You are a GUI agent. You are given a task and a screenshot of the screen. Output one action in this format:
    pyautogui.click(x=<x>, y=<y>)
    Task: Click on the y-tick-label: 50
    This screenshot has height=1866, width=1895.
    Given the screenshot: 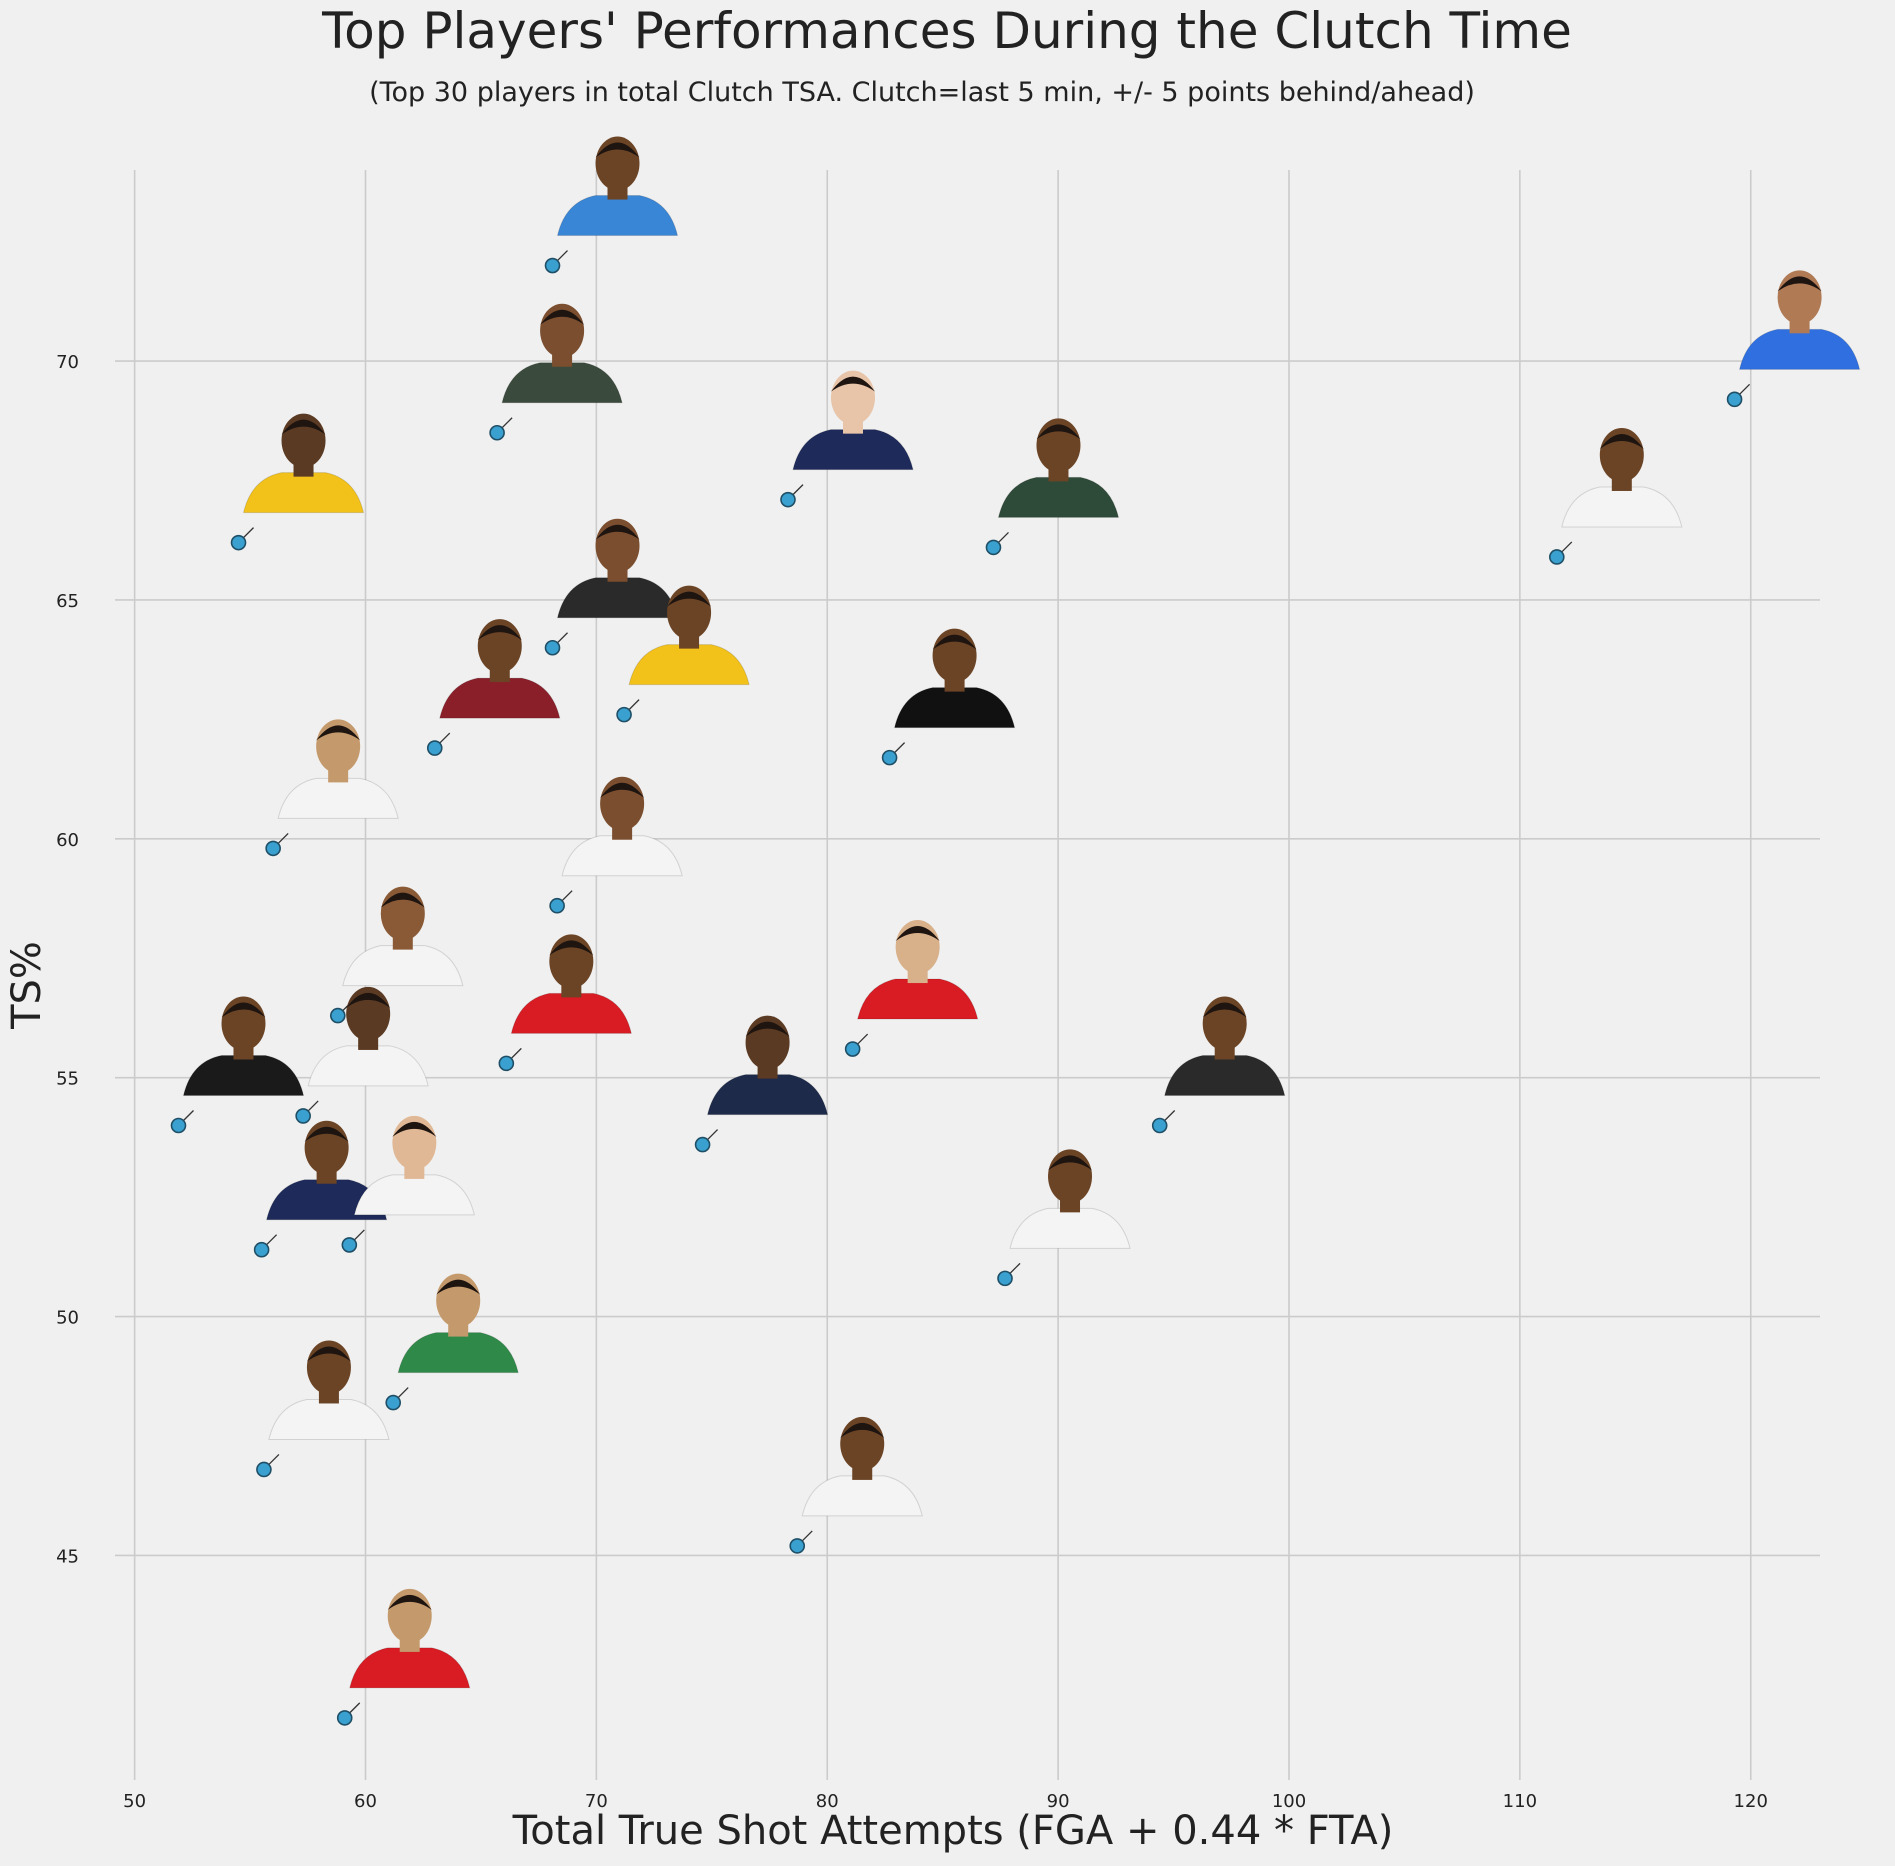 What is the action you would take?
    pyautogui.click(x=67, y=1318)
    